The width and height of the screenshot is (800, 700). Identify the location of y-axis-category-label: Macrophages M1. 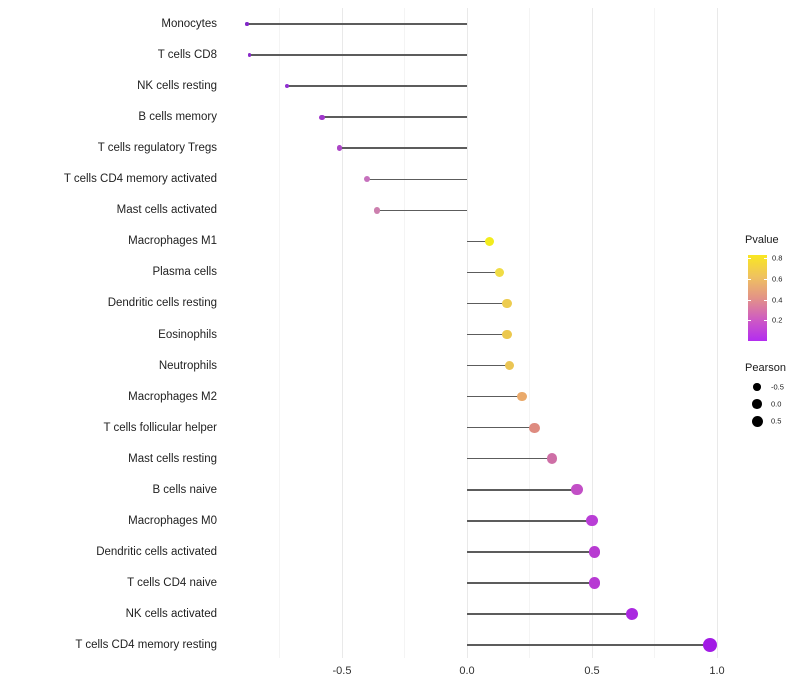
(172, 241).